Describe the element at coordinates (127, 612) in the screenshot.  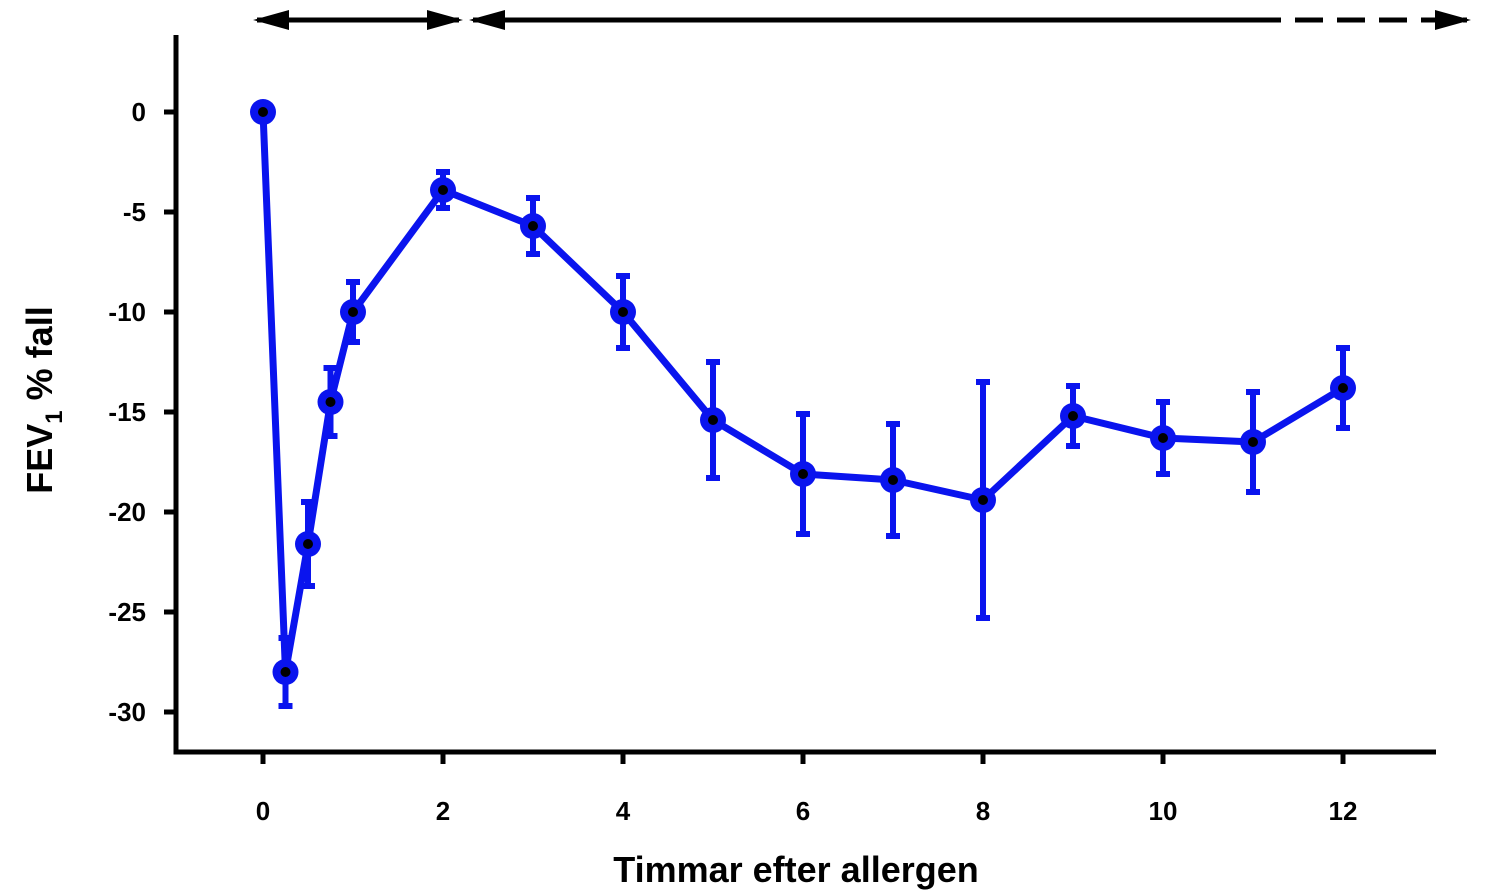
I see `y-tick-label: -25` at that location.